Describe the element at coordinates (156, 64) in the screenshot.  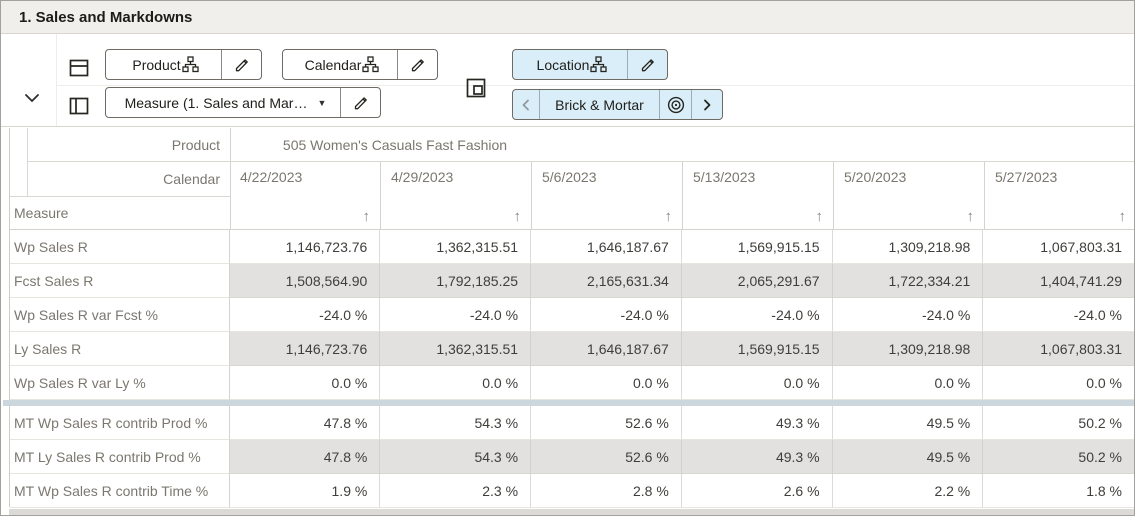
I see `product-chip-label: Product` at that location.